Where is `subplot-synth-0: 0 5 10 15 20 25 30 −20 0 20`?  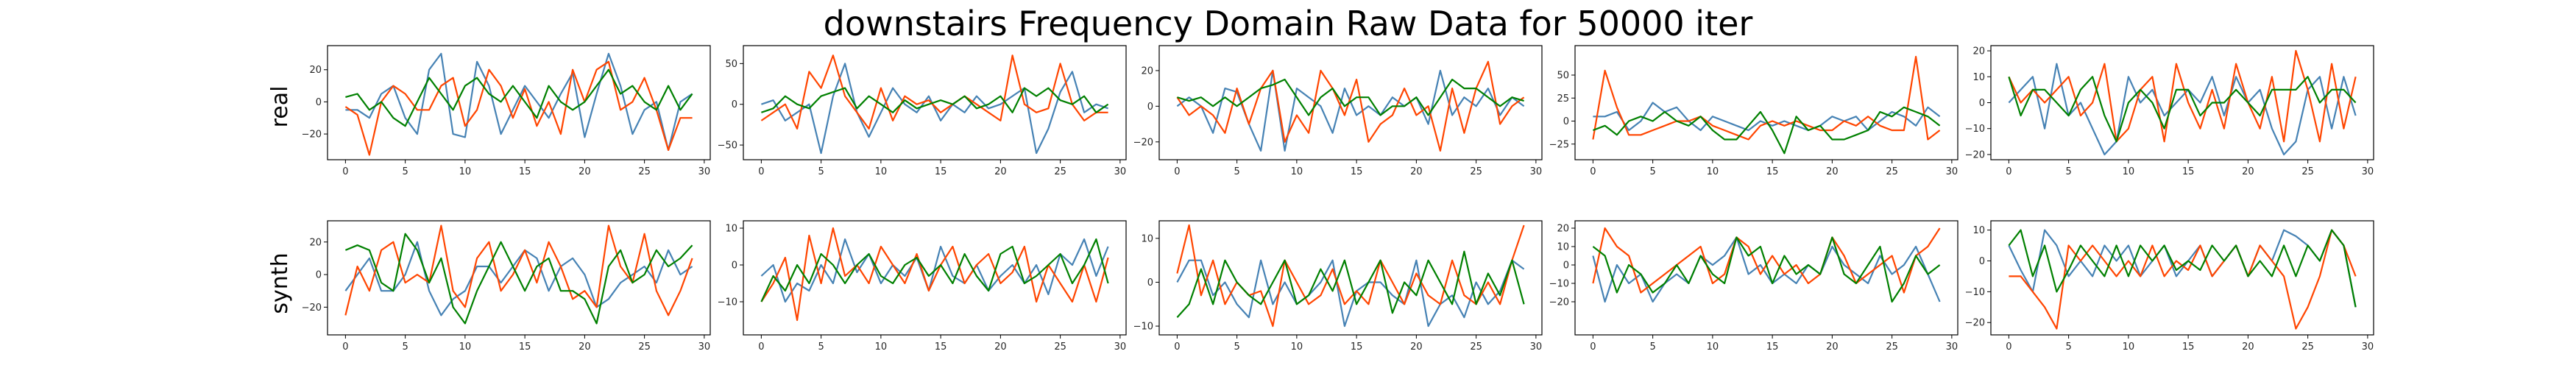
subplot-synth-0: 0 5 10 15 20 25 30 −20 0 20 is located at coordinates (506, 286).